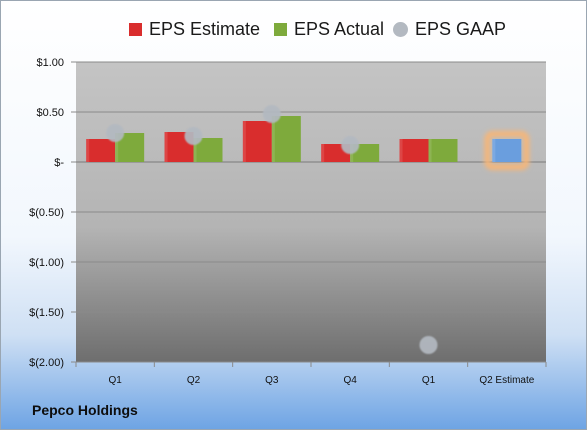  I want to click on y-tick-label: $(1.50), so click(46, 313).